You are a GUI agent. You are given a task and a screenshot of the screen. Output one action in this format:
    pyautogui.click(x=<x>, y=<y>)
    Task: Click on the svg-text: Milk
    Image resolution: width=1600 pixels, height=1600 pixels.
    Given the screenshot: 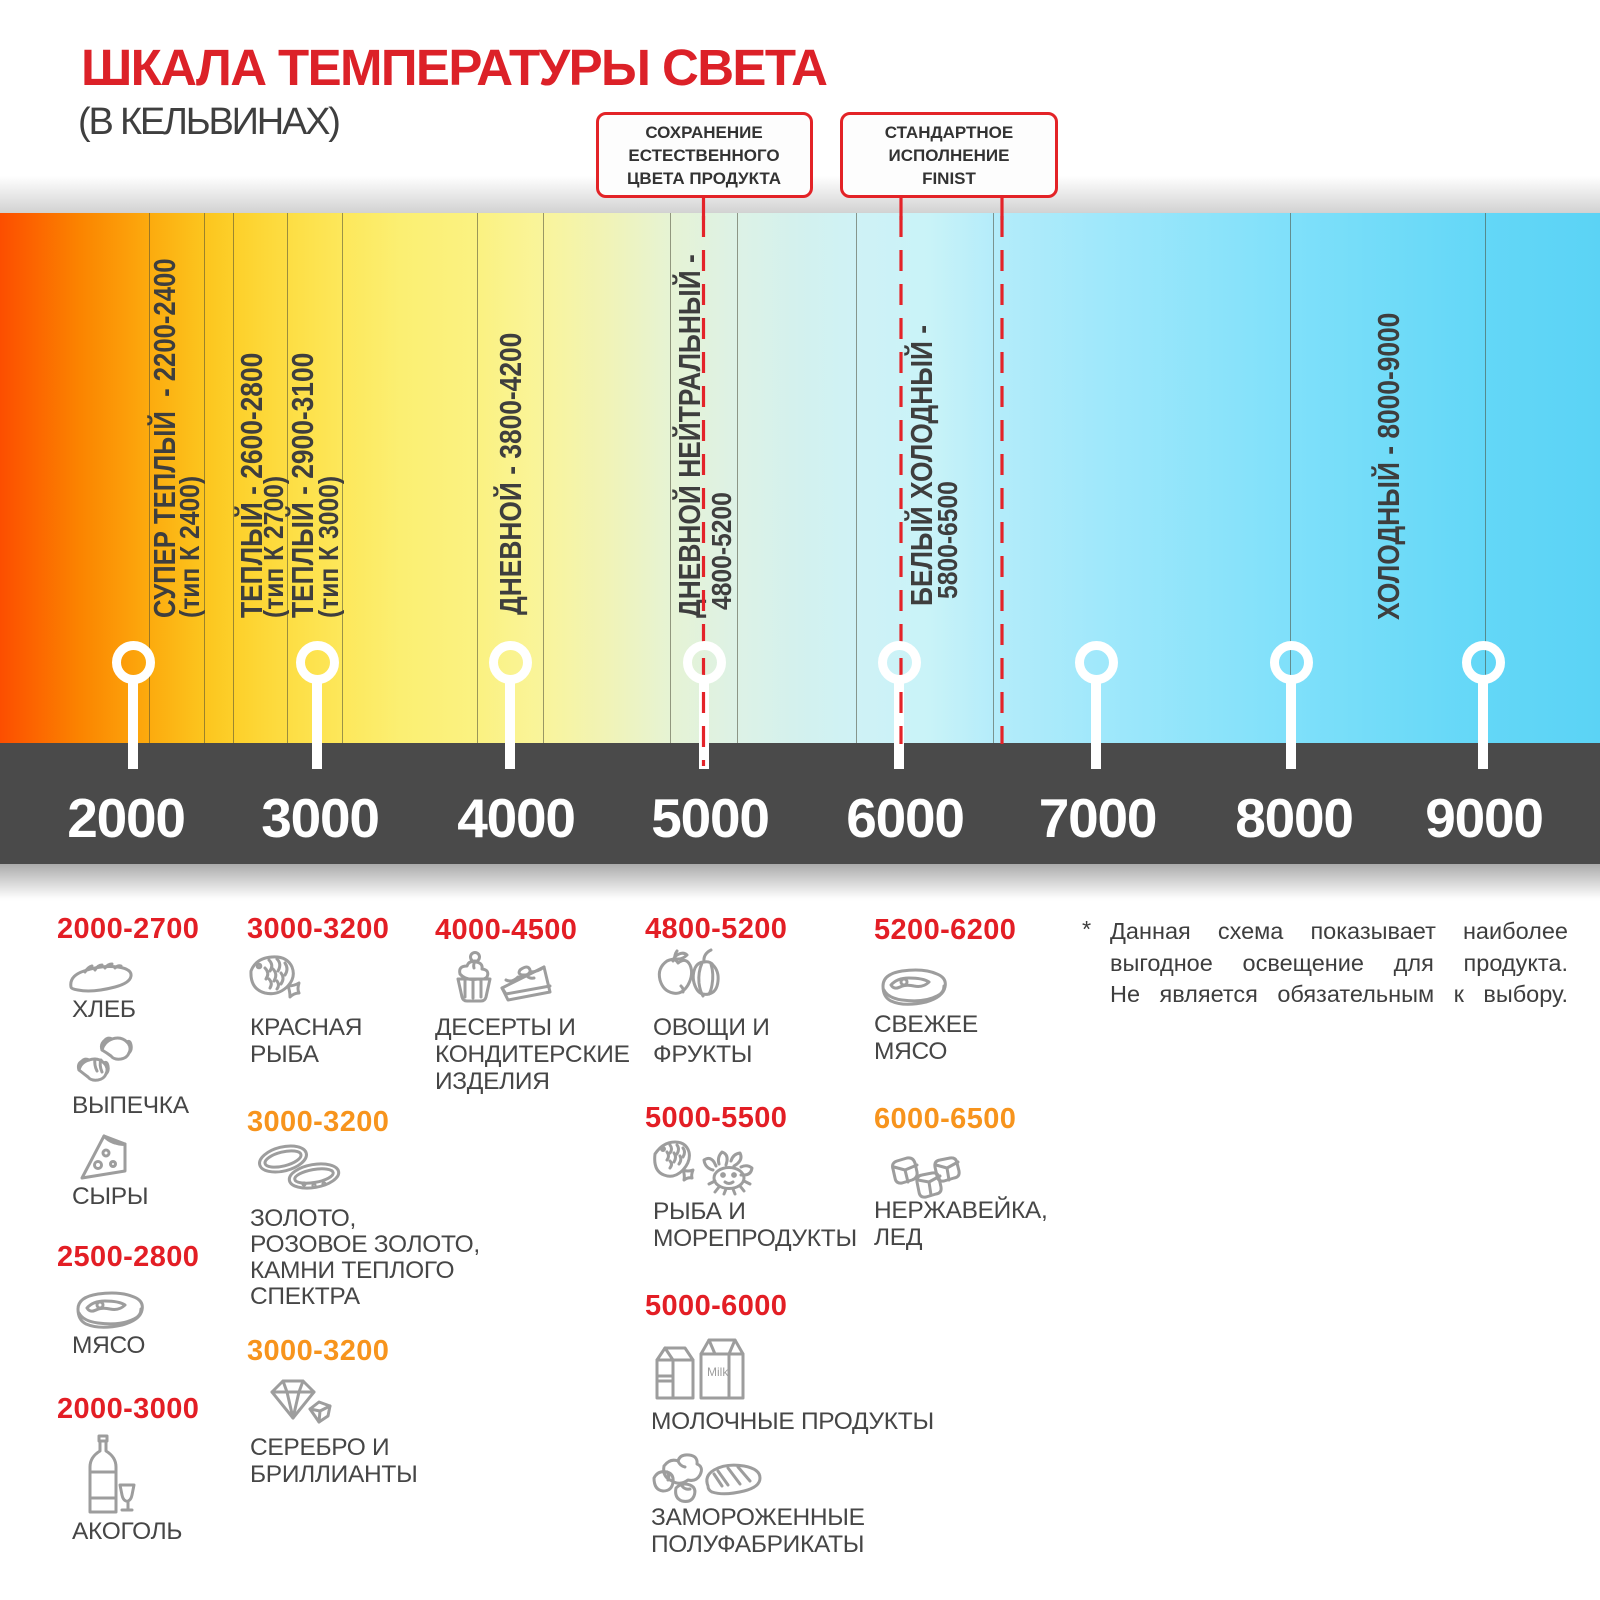 What is the action you would take?
    pyautogui.click(x=718, y=1372)
    